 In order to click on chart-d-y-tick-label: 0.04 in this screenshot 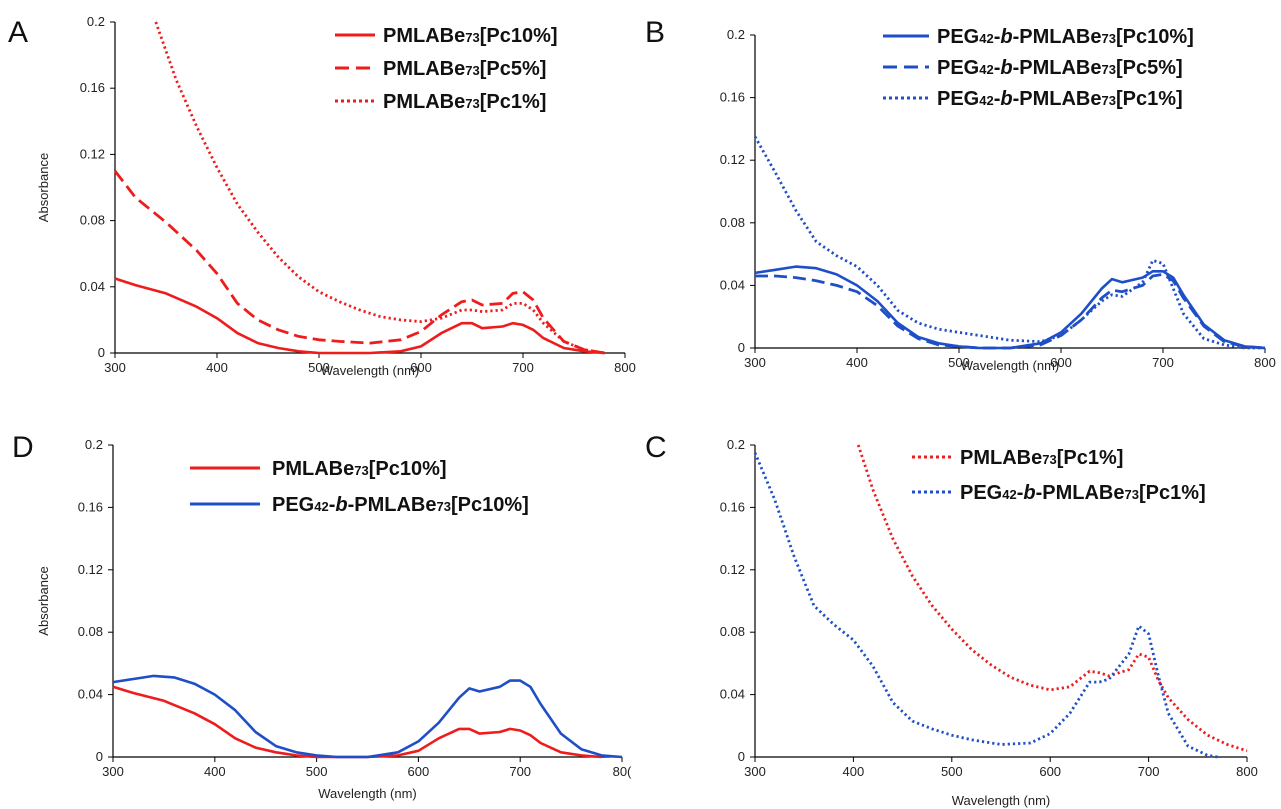, I will do `click(90, 694)`.